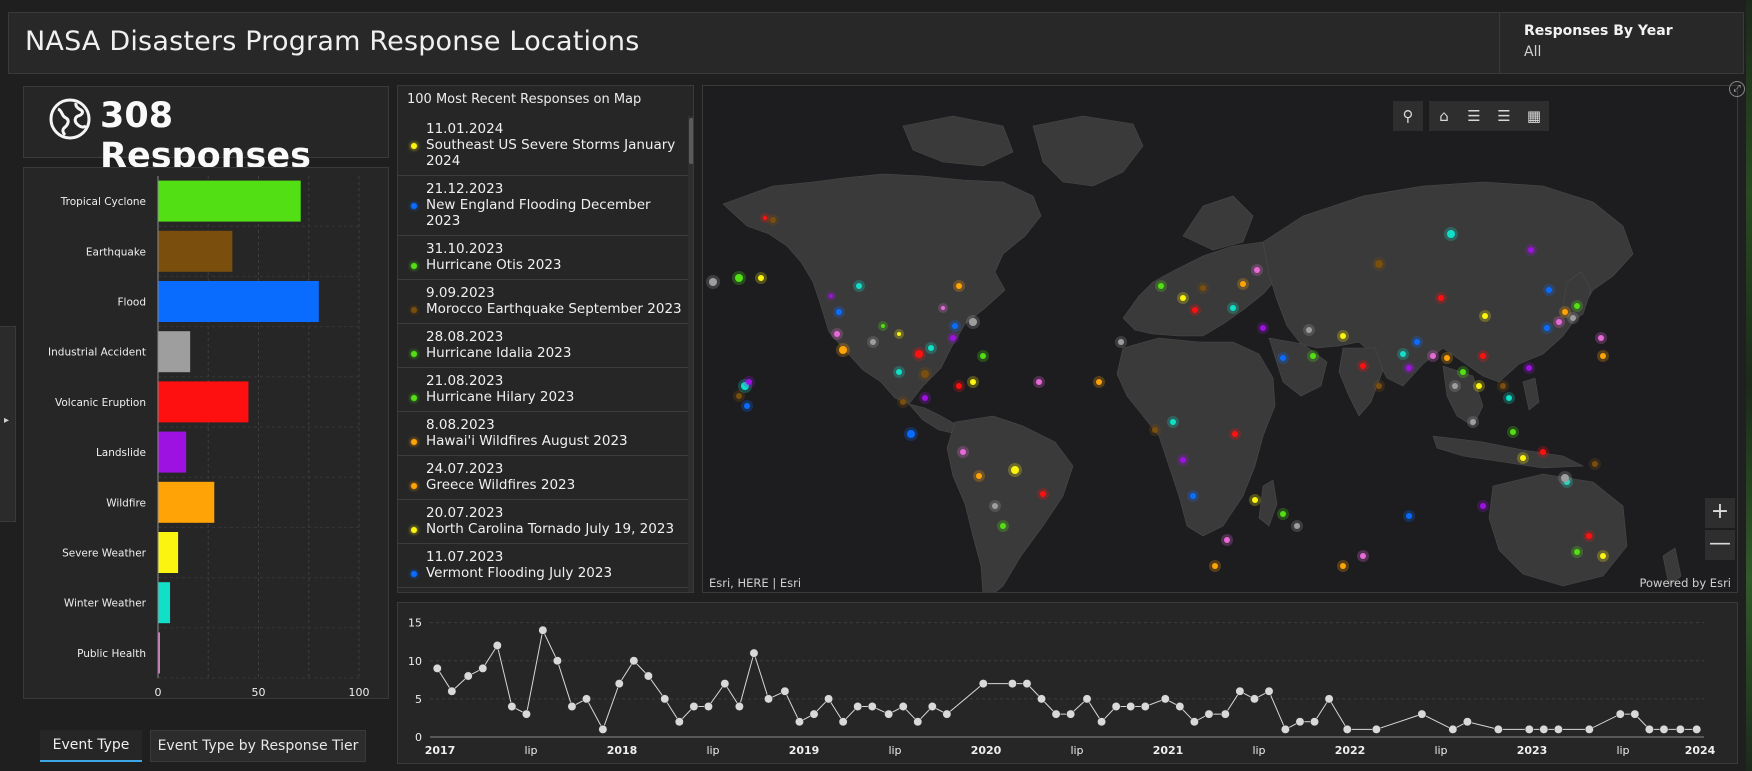  Describe the element at coordinates (1474, 116) in the screenshot. I see `legend-list-icon: ☰` at that location.